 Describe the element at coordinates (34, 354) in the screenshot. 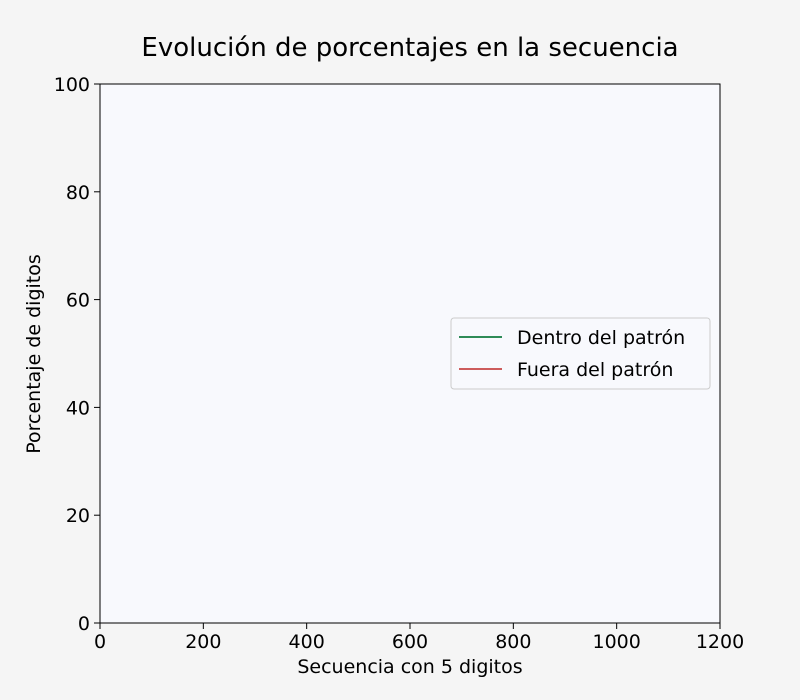

I see `y-axis-label: Porcentaje de digitos` at that location.